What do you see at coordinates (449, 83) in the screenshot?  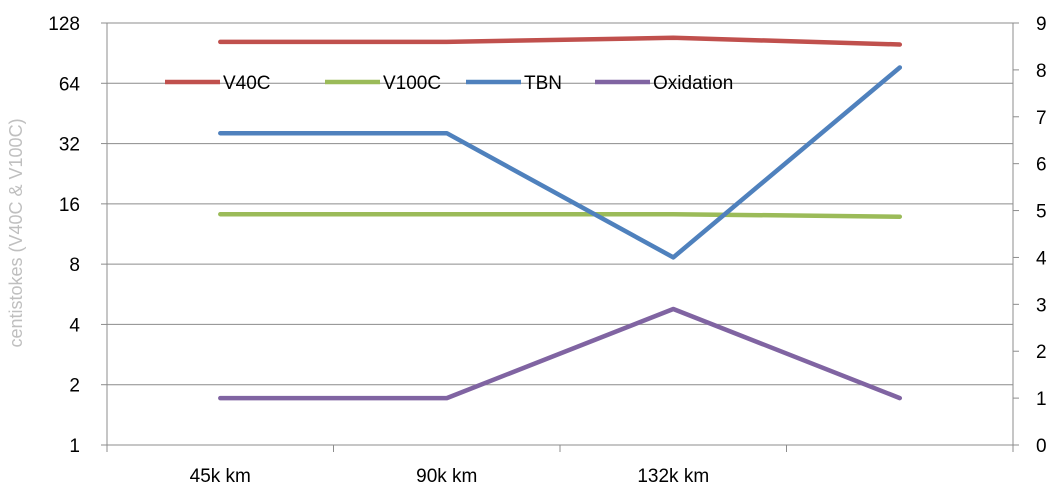 I see `legend: V40C V100C TBN Oxidation` at bounding box center [449, 83].